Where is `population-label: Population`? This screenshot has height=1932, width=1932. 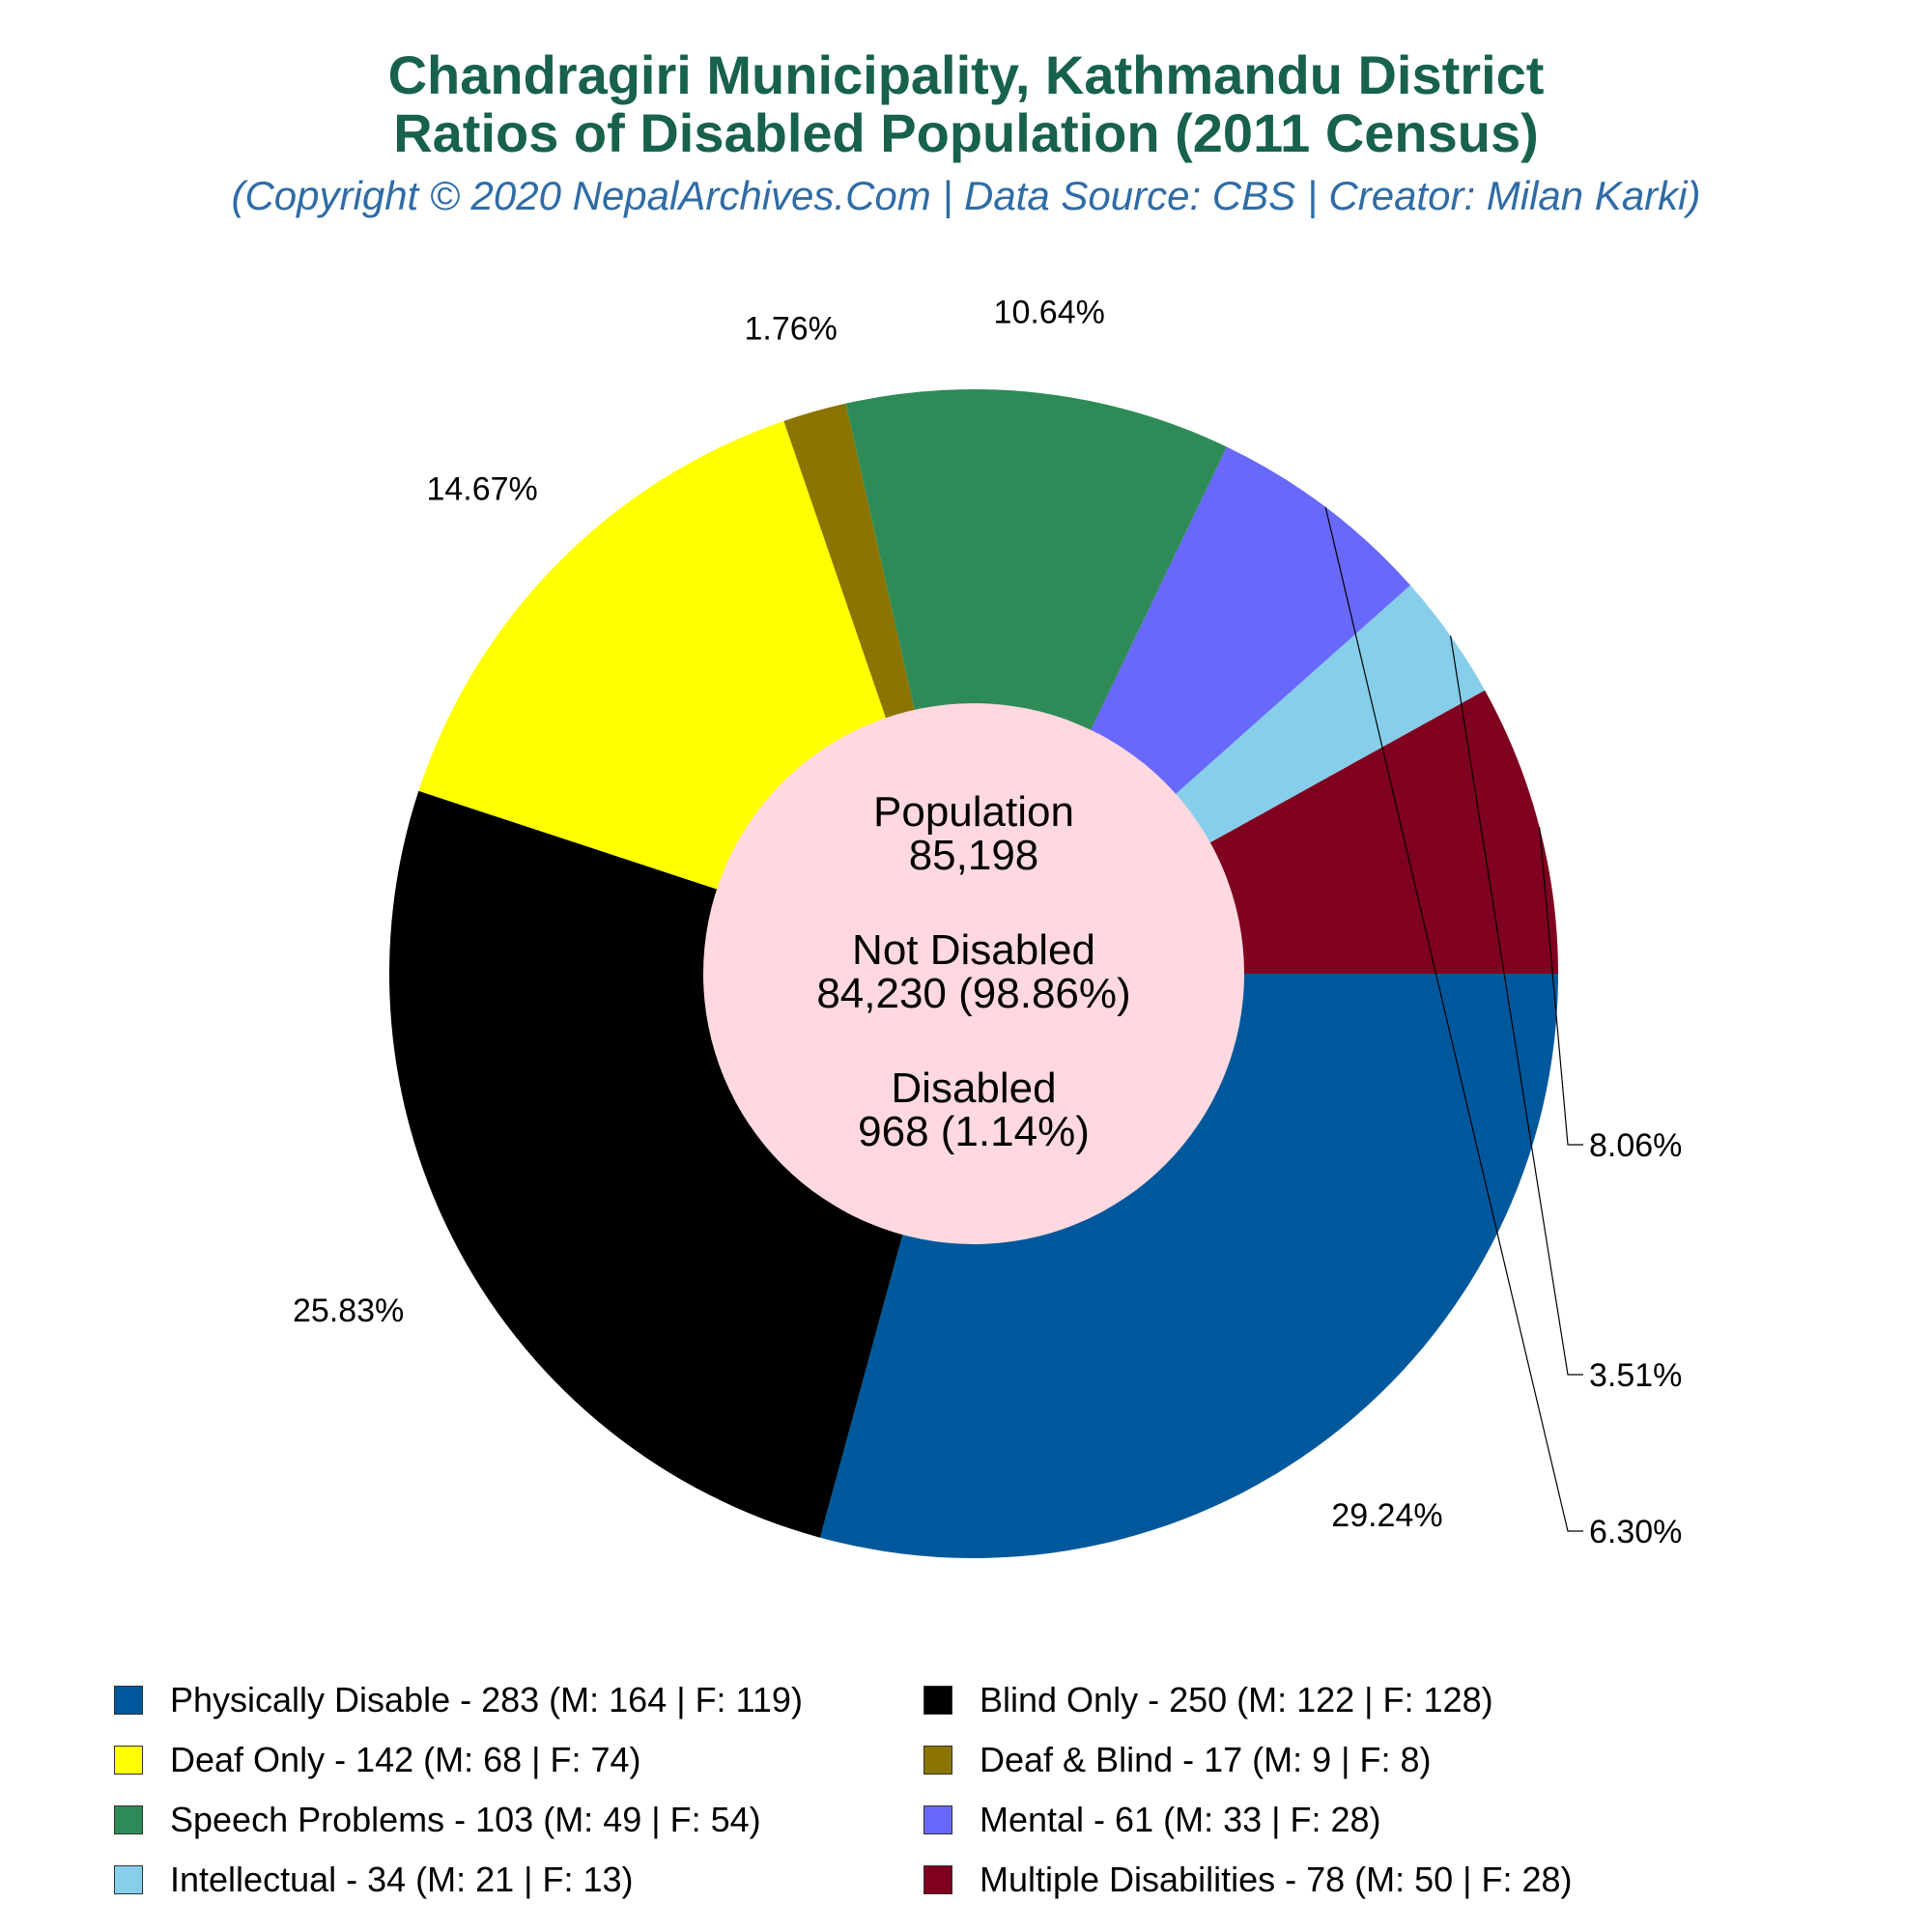 population-label: Population is located at coordinates (973, 812).